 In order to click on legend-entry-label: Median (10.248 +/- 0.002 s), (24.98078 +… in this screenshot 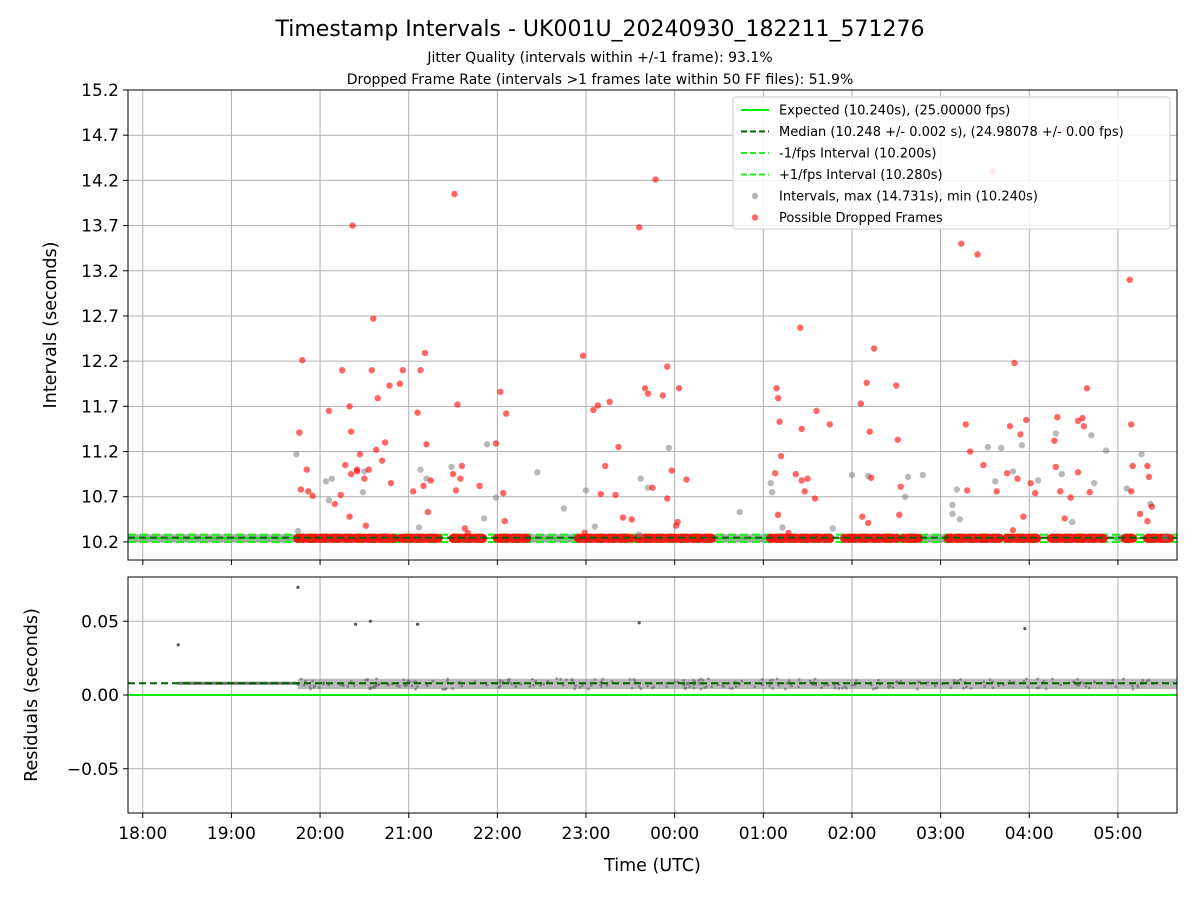, I will do `click(951, 132)`.